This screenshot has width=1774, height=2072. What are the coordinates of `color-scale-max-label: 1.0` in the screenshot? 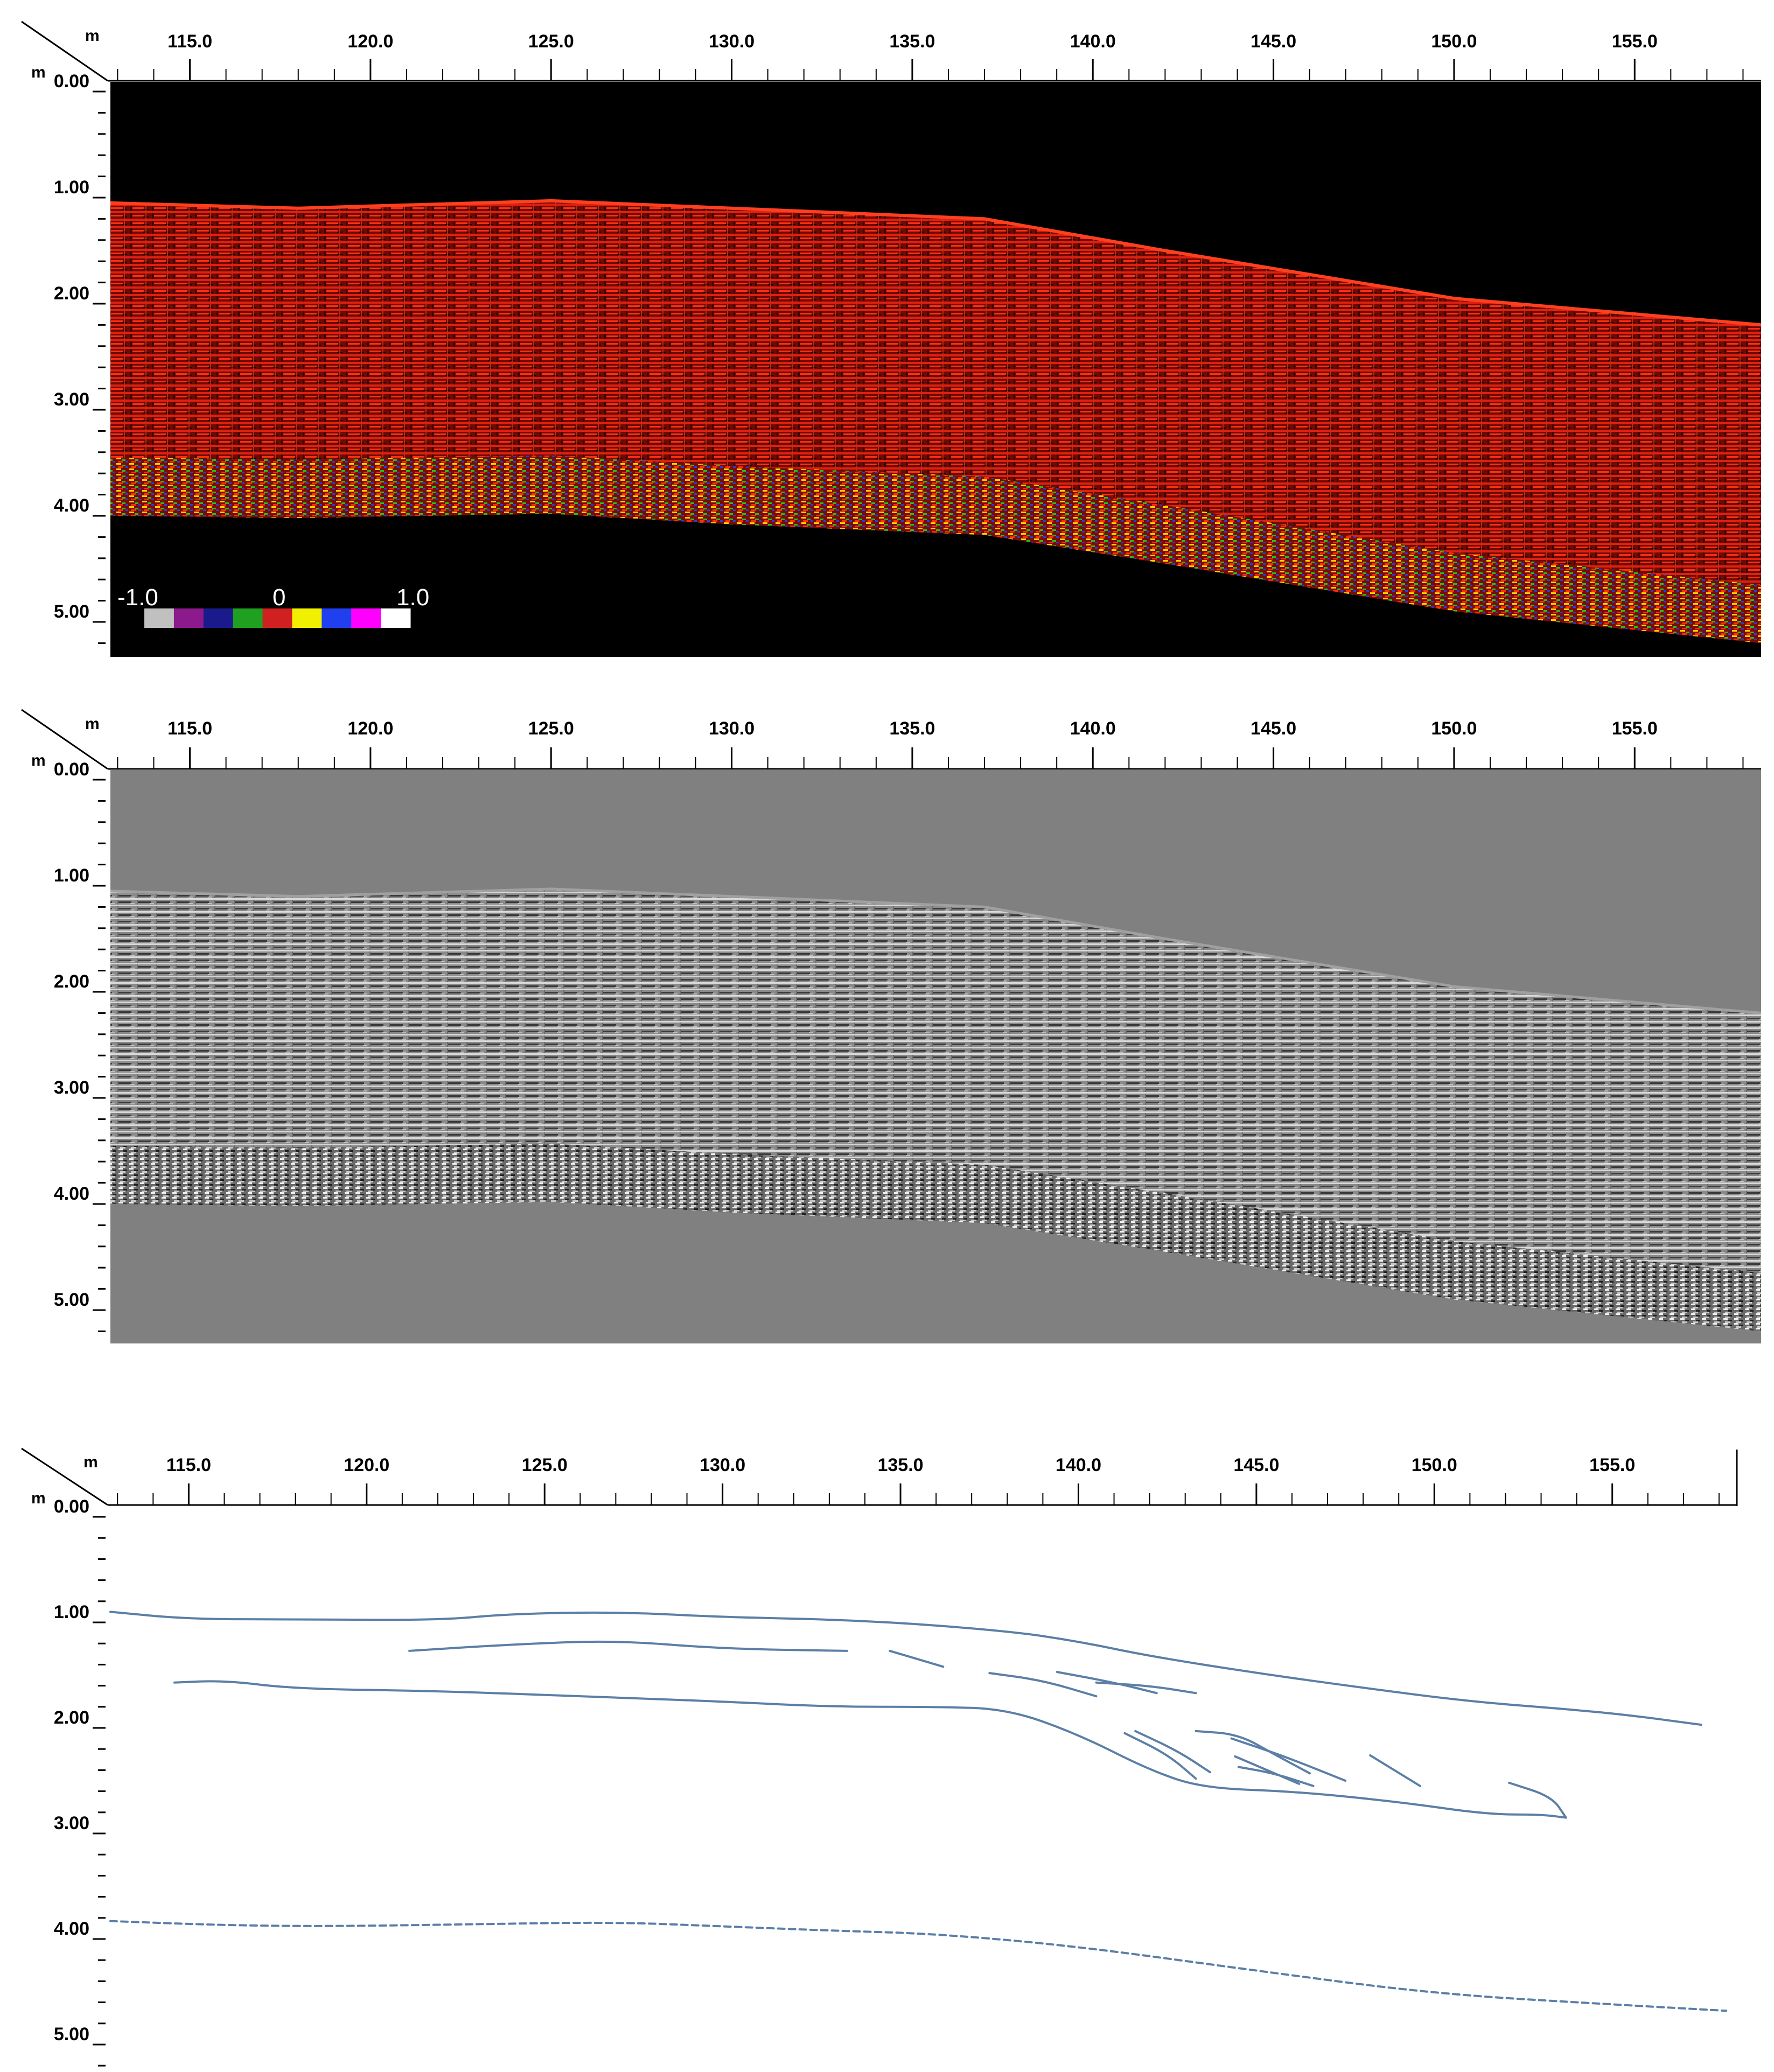 It's located at (412, 597).